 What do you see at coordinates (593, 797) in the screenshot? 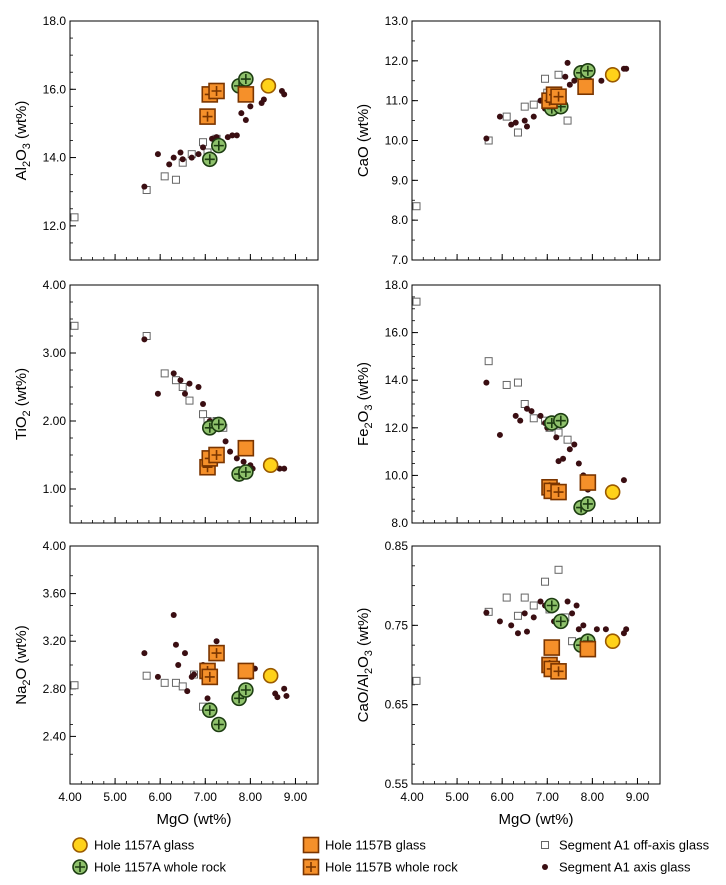
I see `x-tick-label: 8.00` at bounding box center [593, 797].